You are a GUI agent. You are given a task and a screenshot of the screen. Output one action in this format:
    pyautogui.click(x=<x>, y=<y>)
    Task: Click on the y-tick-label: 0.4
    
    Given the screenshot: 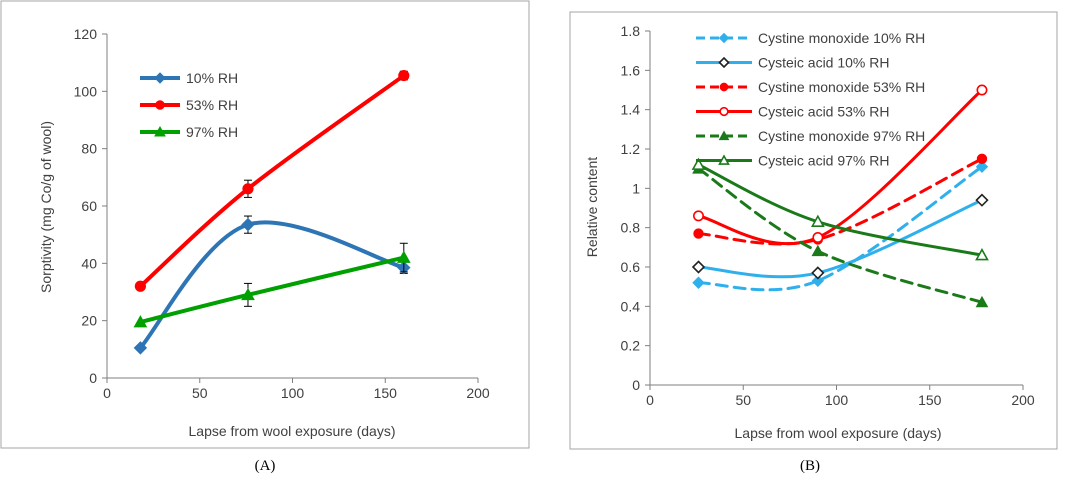 What is the action you would take?
    pyautogui.click(x=631, y=306)
    